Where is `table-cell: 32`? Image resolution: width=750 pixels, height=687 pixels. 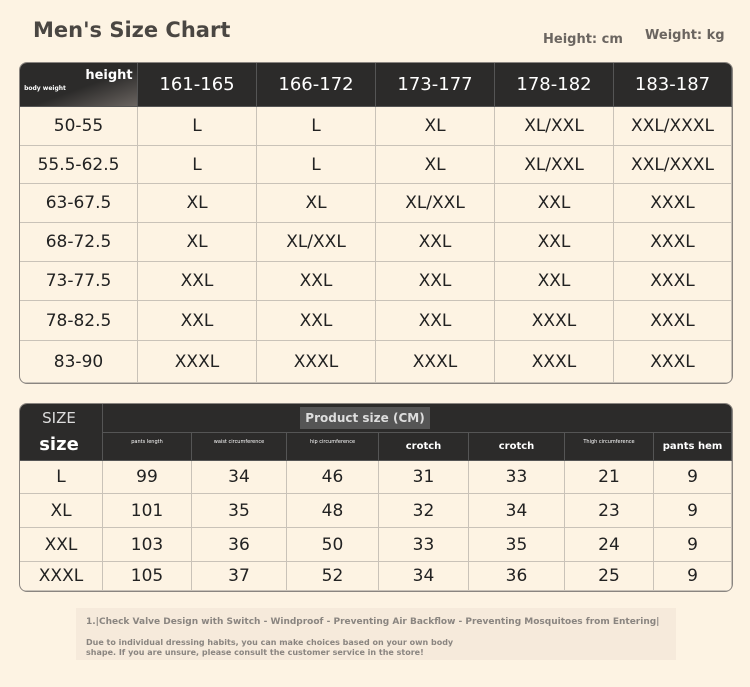 table-cell: 32 is located at coordinates (424, 511).